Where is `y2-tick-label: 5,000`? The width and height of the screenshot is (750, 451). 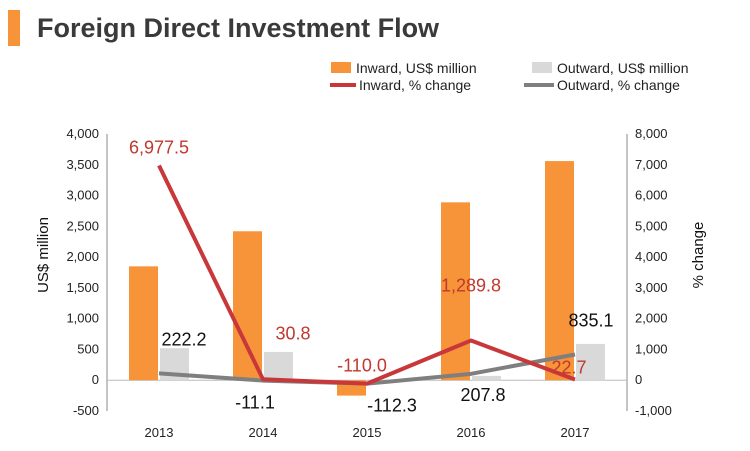
y2-tick-label: 5,000 is located at coordinates (651, 225).